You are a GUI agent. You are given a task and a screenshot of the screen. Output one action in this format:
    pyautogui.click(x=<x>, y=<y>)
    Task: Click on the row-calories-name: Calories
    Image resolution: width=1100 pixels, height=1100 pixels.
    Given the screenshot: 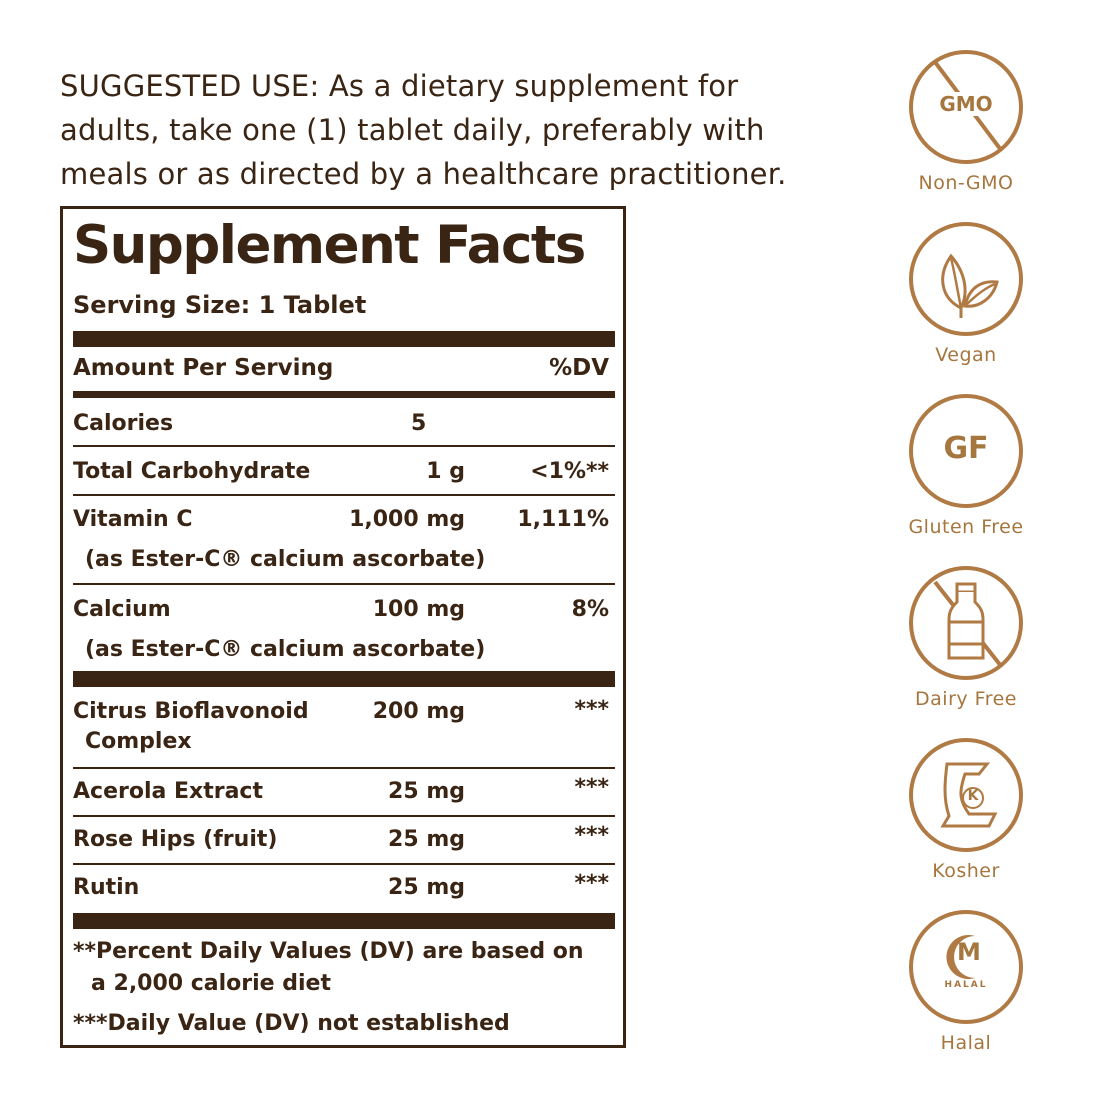 What is the action you would take?
    pyautogui.click(x=123, y=423)
    